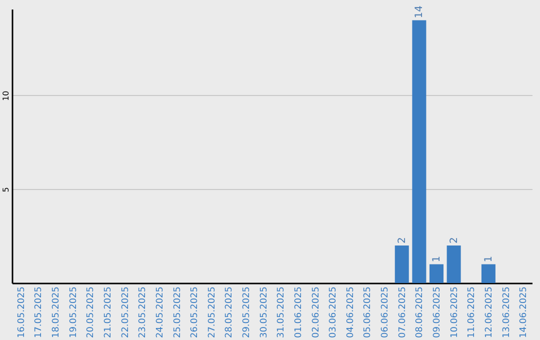 The image size is (540, 340). I want to click on x-tick-label: 20.05.2025, so click(91, 312).